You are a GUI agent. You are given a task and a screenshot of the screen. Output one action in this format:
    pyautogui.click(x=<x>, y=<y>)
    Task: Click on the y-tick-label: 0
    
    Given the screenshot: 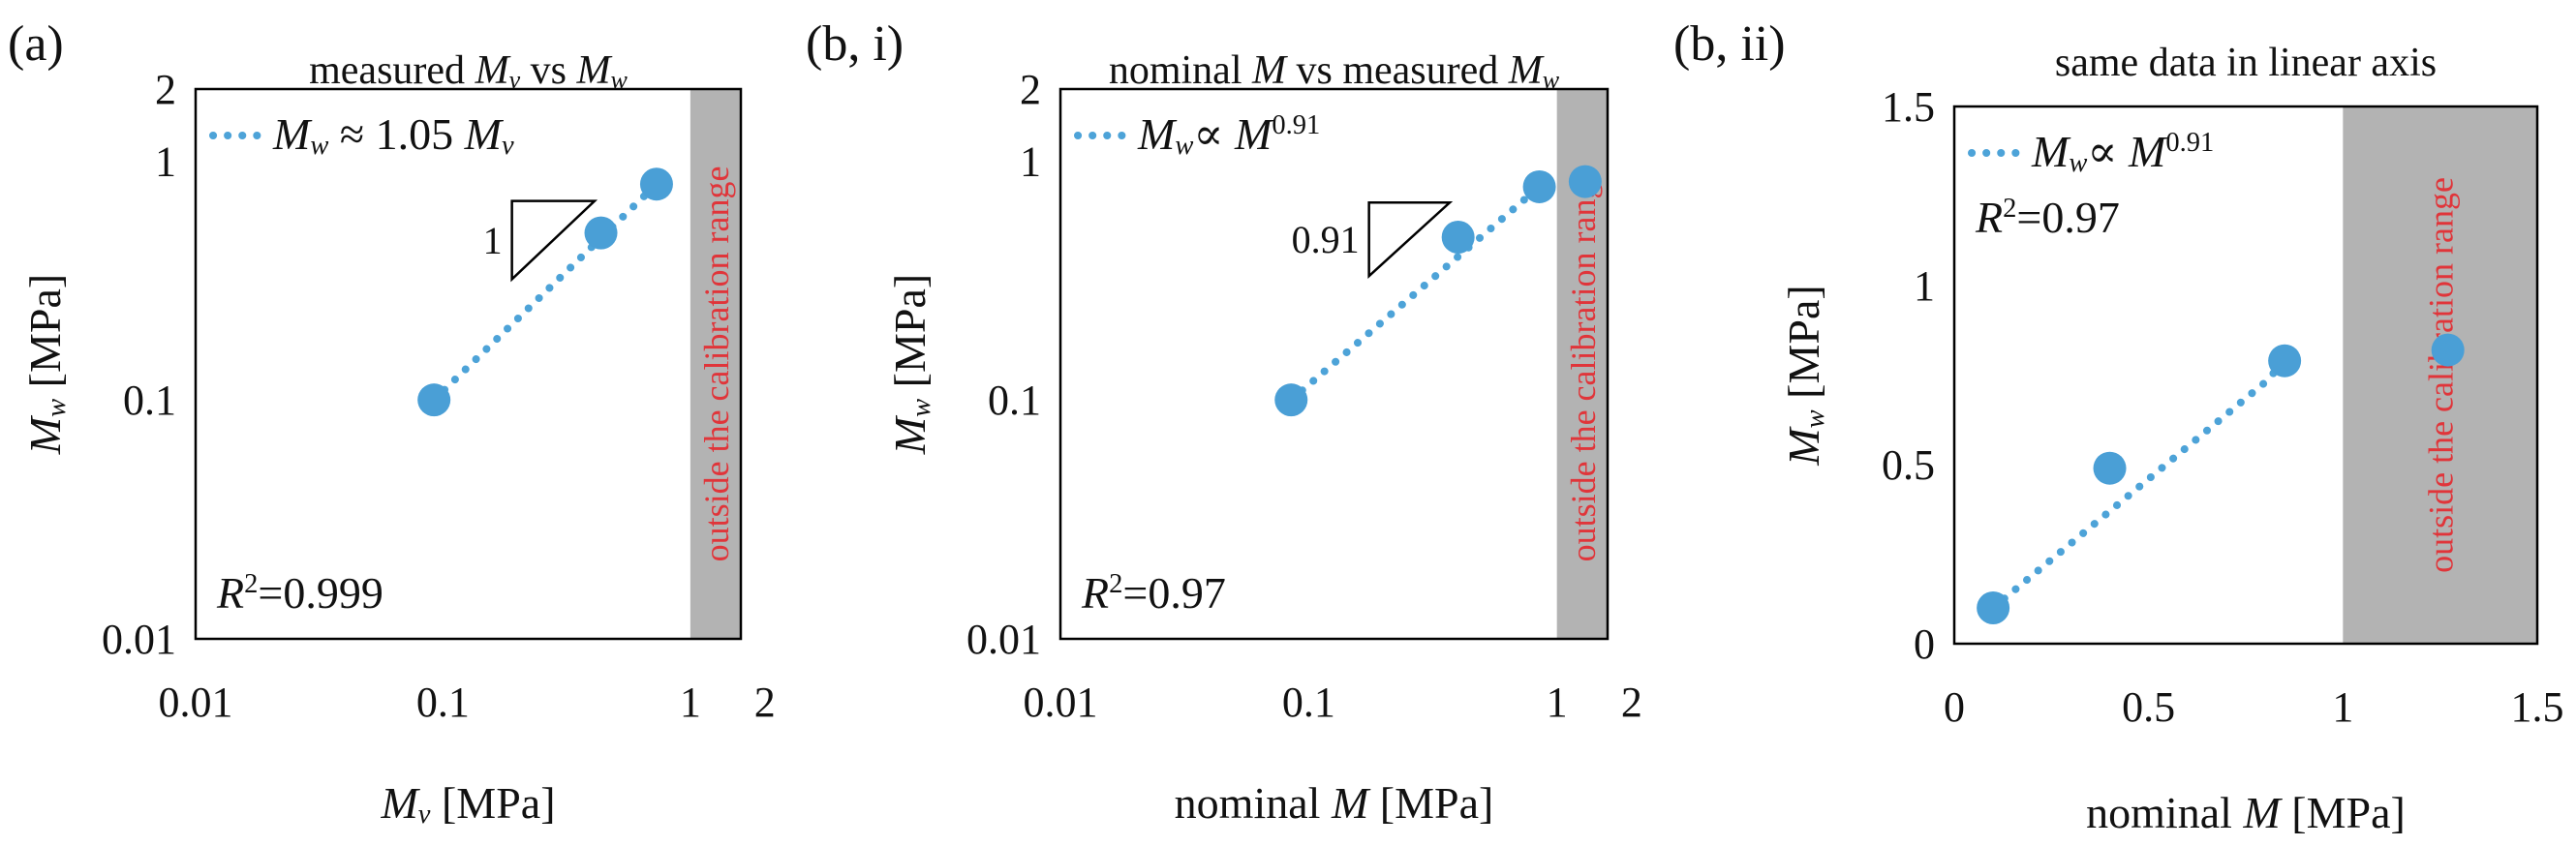 What is the action you would take?
    pyautogui.click(x=1924, y=644)
    